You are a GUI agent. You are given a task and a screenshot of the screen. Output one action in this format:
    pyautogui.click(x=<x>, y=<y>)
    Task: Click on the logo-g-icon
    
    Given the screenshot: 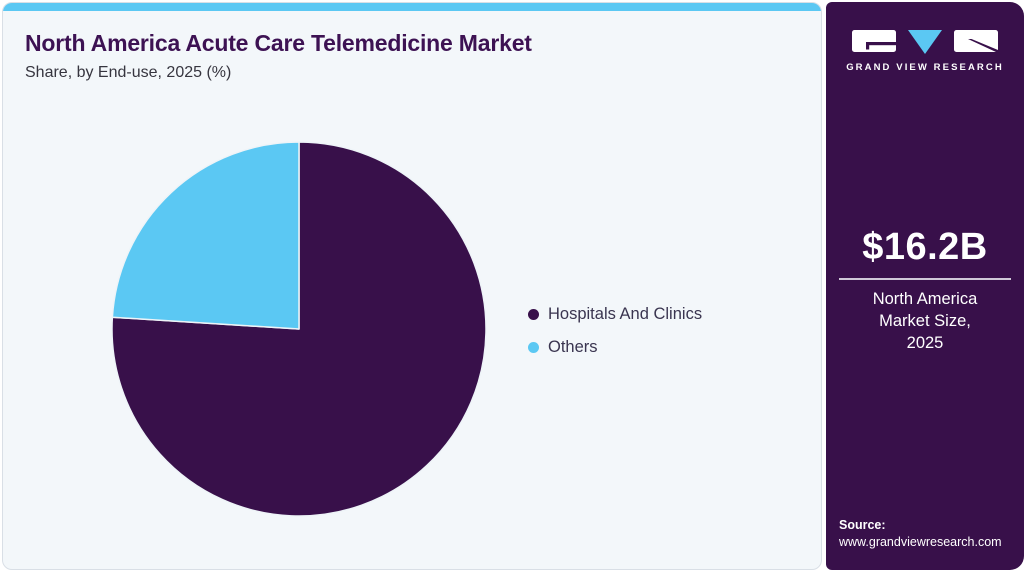 What is the action you would take?
    pyautogui.click(x=874, y=41)
    